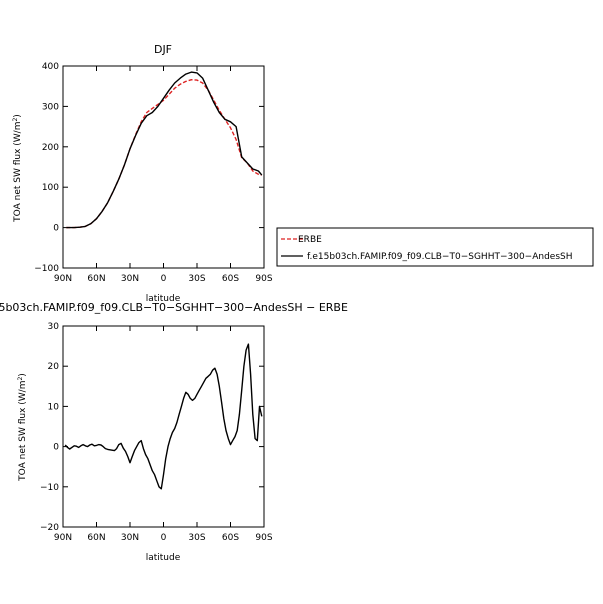  I want to click on top-panel-y-tick-label: 100, so click(50, 188).